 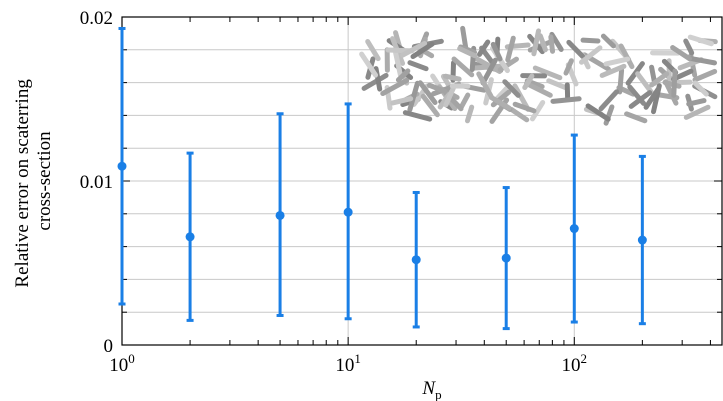 What do you see at coordinates (22, 183) in the screenshot?
I see `y-axis-label-line1: Relative error on scaterring` at bounding box center [22, 183].